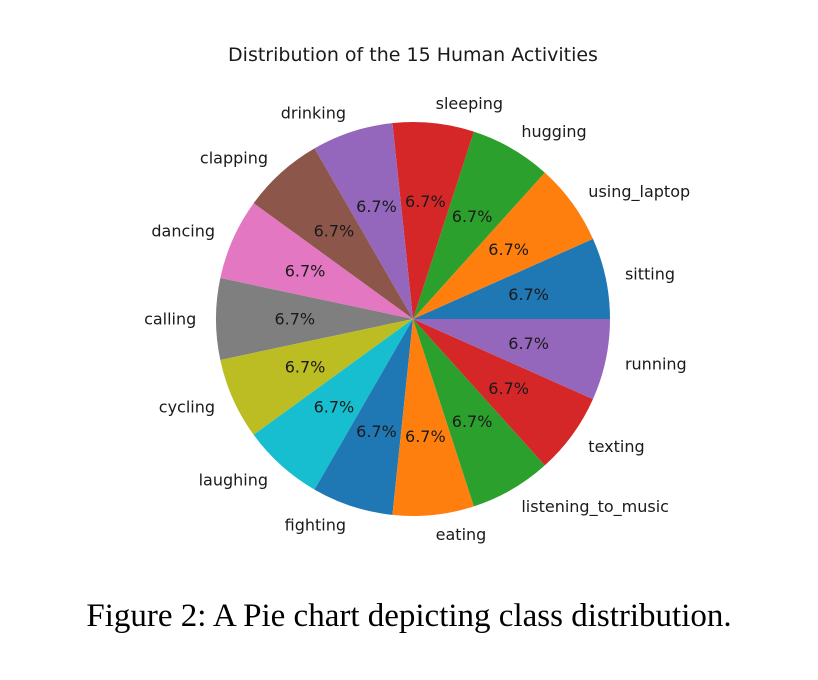 The width and height of the screenshot is (818, 680). I want to click on pie-category-label: eating, so click(461, 534).